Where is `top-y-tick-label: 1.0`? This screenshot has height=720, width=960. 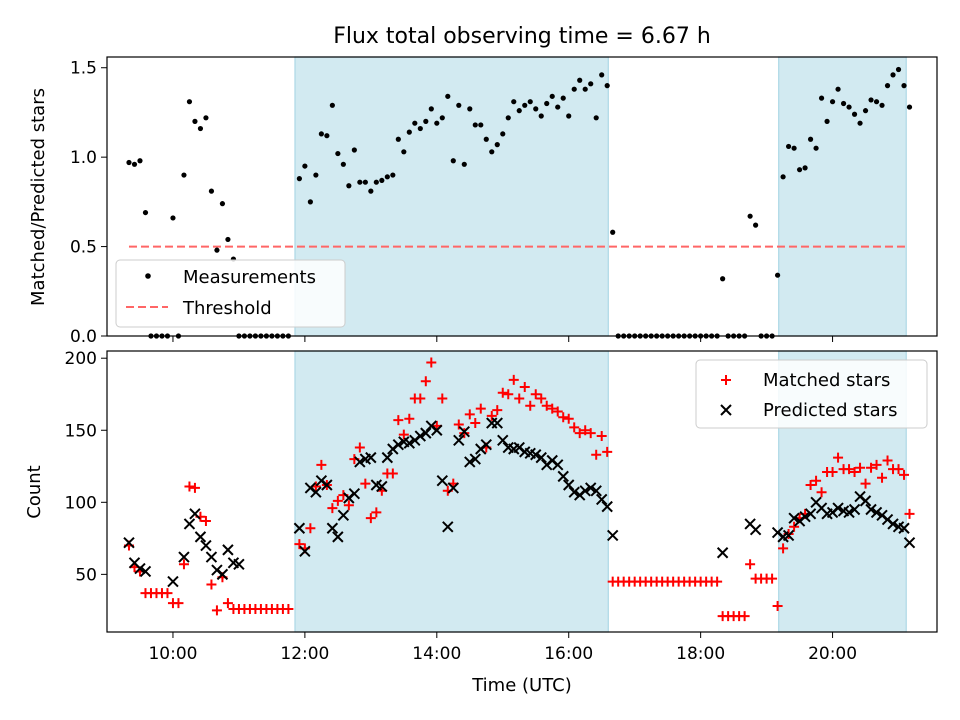
top-y-tick-label: 1.0 is located at coordinates (83, 158).